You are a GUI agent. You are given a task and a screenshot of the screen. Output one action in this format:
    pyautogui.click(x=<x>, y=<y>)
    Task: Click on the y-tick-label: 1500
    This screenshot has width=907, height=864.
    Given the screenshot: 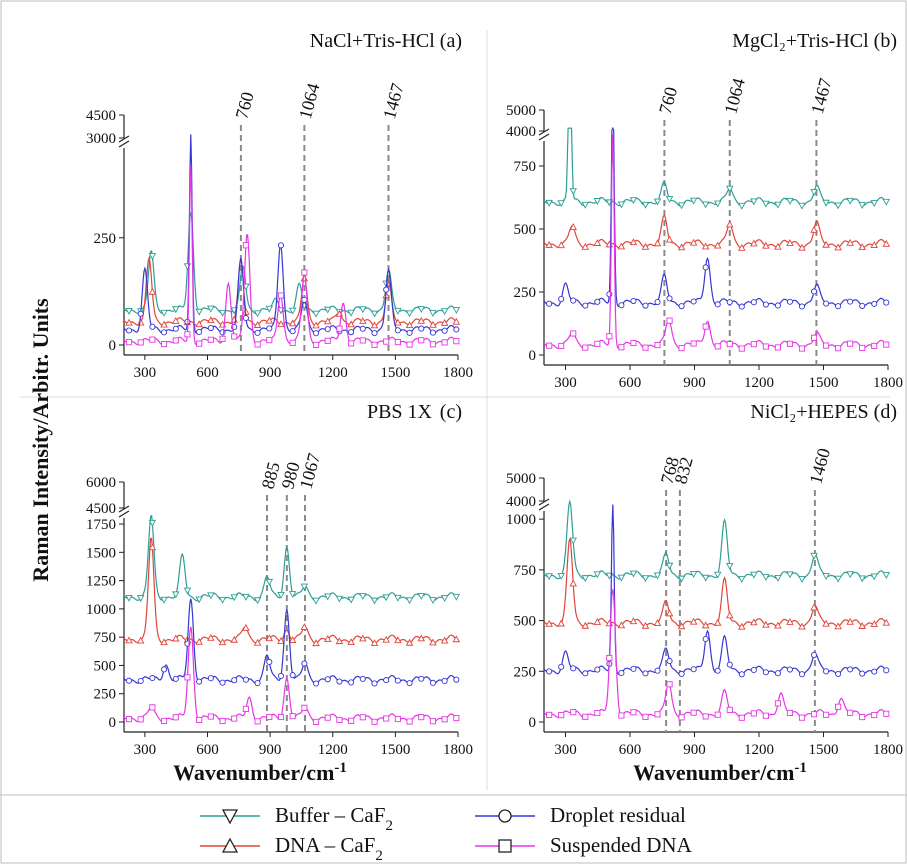 What is the action you would take?
    pyautogui.click(x=101, y=553)
    